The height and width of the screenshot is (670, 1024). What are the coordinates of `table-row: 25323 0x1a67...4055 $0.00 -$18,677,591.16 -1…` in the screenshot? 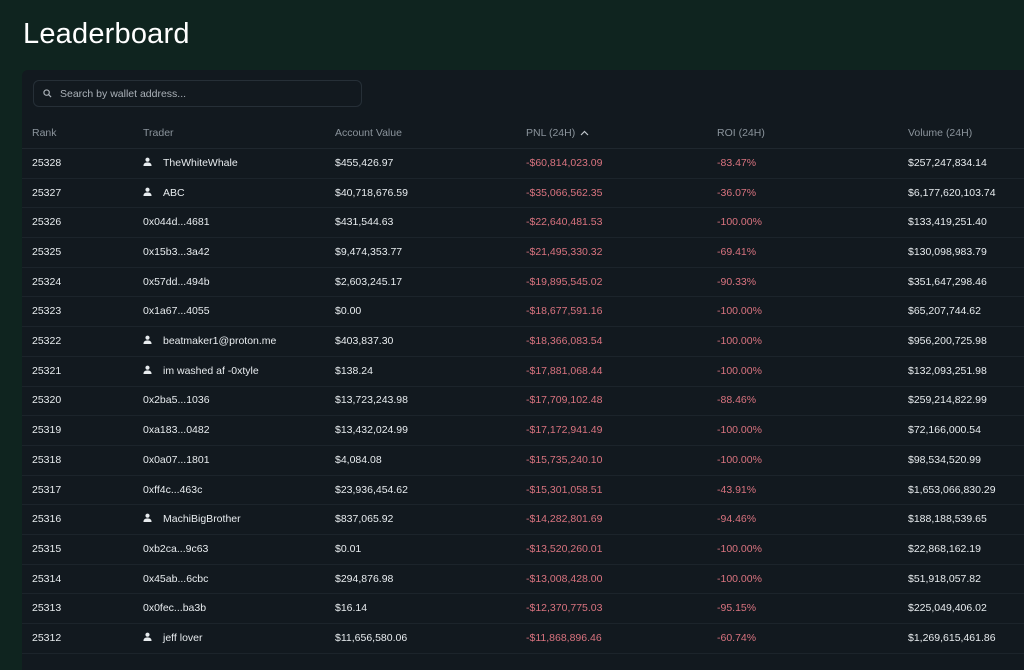 It's located at (523, 312).